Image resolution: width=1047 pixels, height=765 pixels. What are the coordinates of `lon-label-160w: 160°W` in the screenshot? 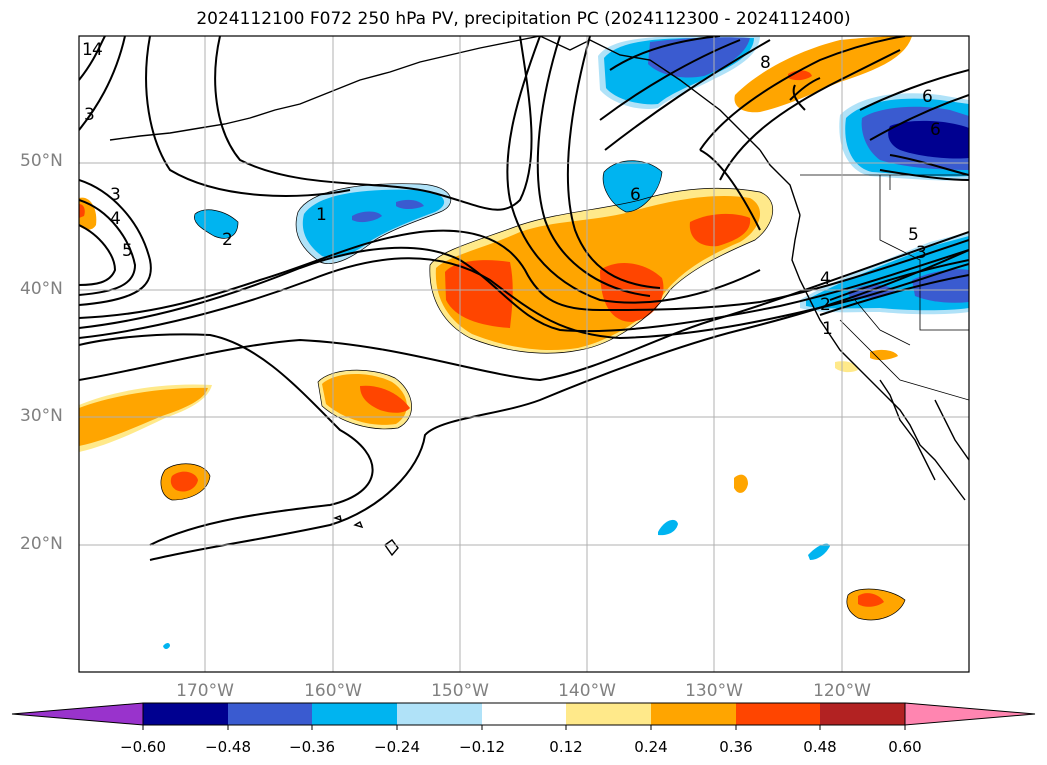 It's located at (333, 691).